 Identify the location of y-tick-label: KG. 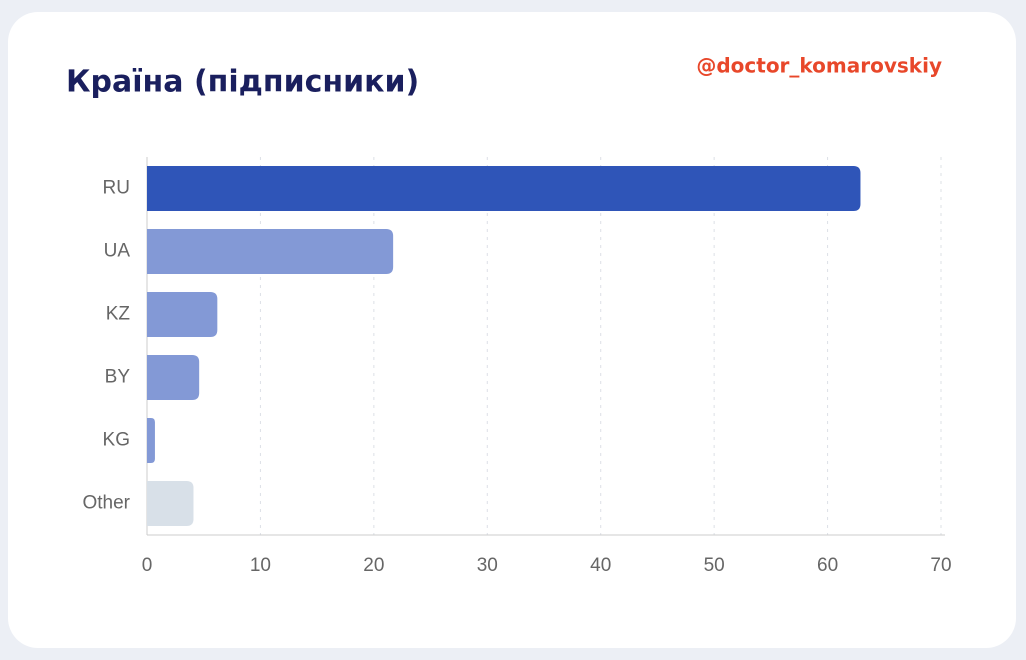
(116, 440).